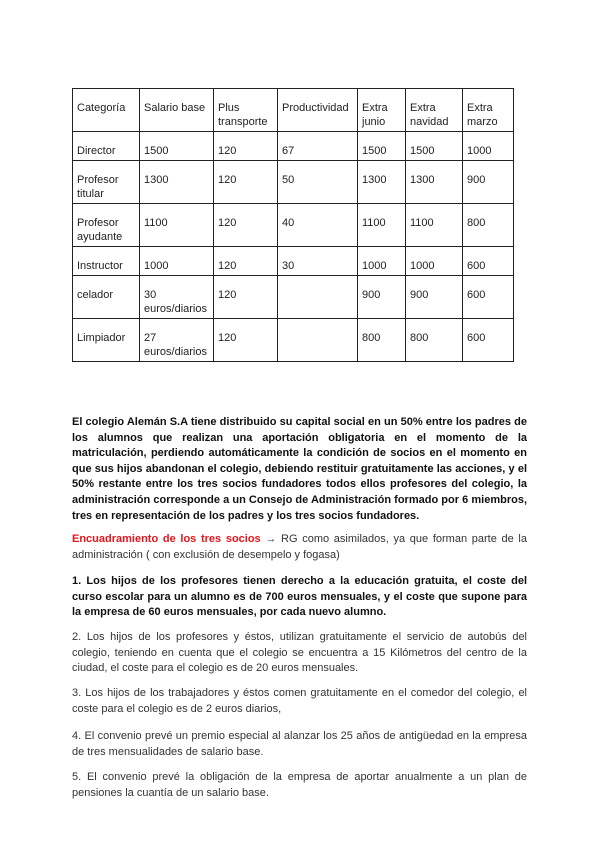 The width and height of the screenshot is (600, 848). What do you see at coordinates (488, 110) in the screenshot?
I see `header-cell: Extra marzo` at bounding box center [488, 110].